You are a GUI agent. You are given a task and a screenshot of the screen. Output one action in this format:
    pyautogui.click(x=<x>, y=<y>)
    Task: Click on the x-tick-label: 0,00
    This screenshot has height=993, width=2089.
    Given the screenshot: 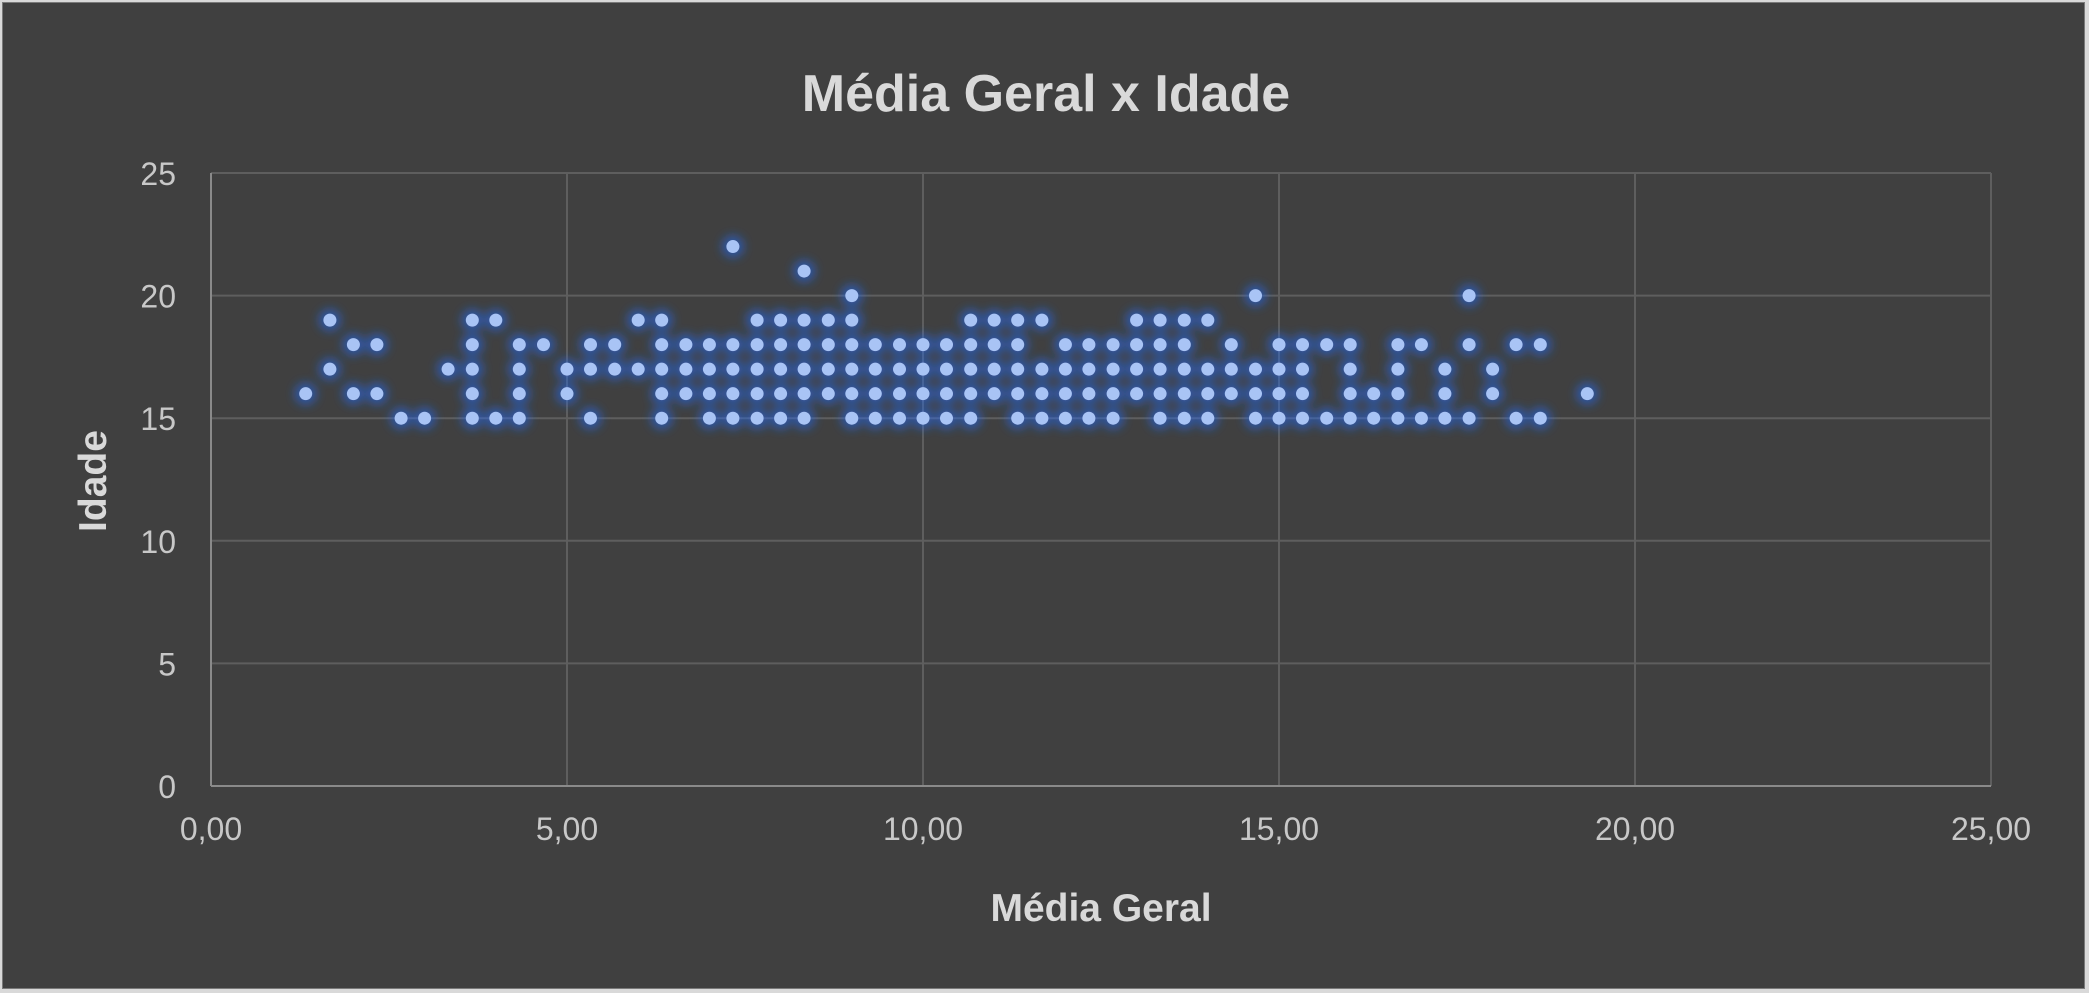 What is the action you would take?
    pyautogui.click(x=211, y=829)
    